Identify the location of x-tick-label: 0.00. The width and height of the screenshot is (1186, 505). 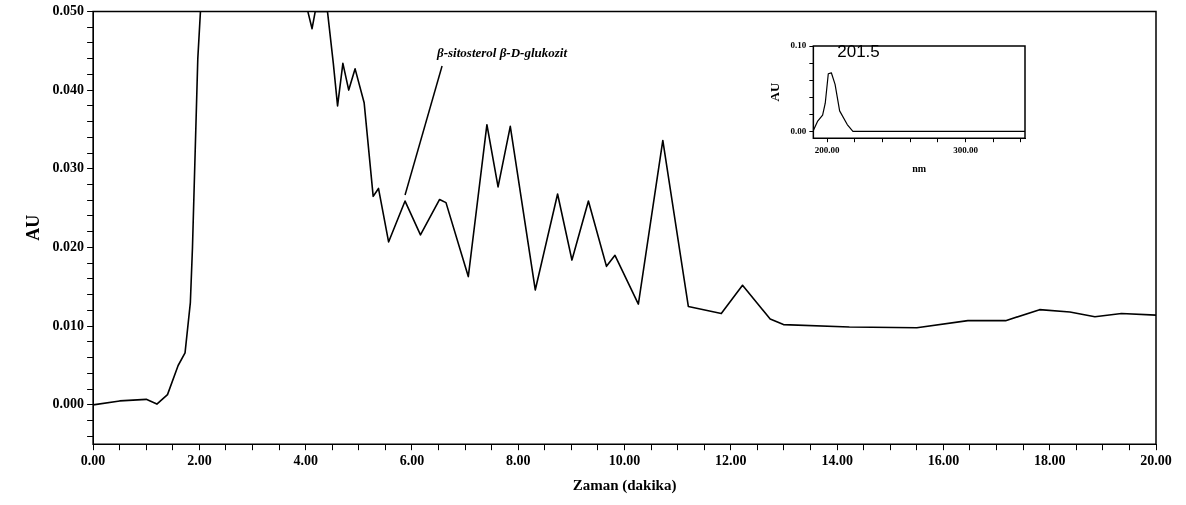
(93, 461).